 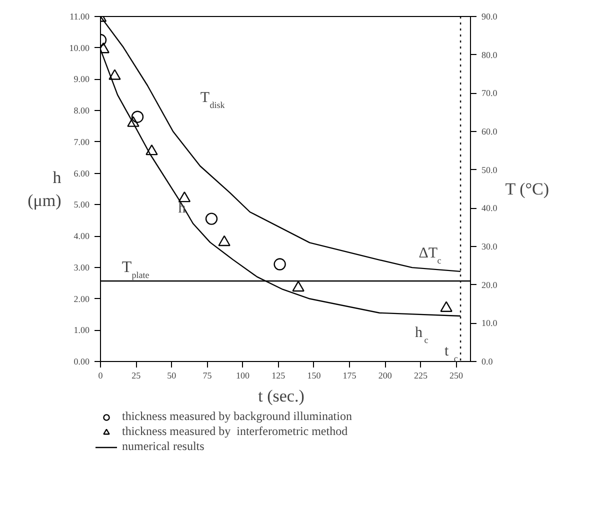 I want to click on y-tick-label: 0.00, so click(x=82, y=361).